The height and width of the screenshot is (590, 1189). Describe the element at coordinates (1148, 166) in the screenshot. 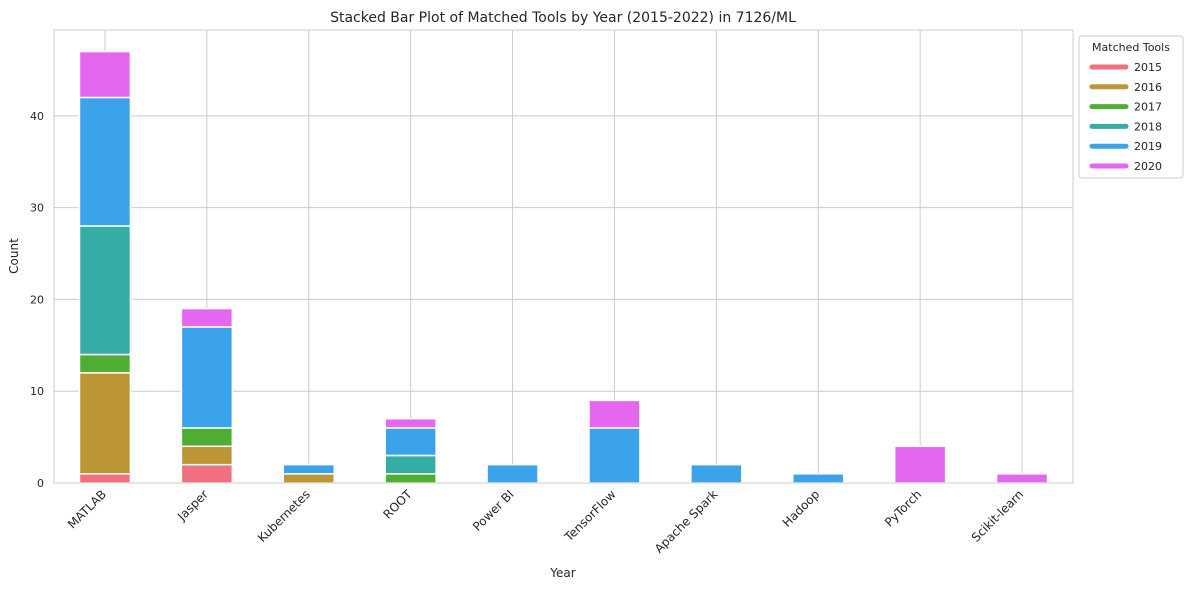

I see `legend-label: 2020` at that location.